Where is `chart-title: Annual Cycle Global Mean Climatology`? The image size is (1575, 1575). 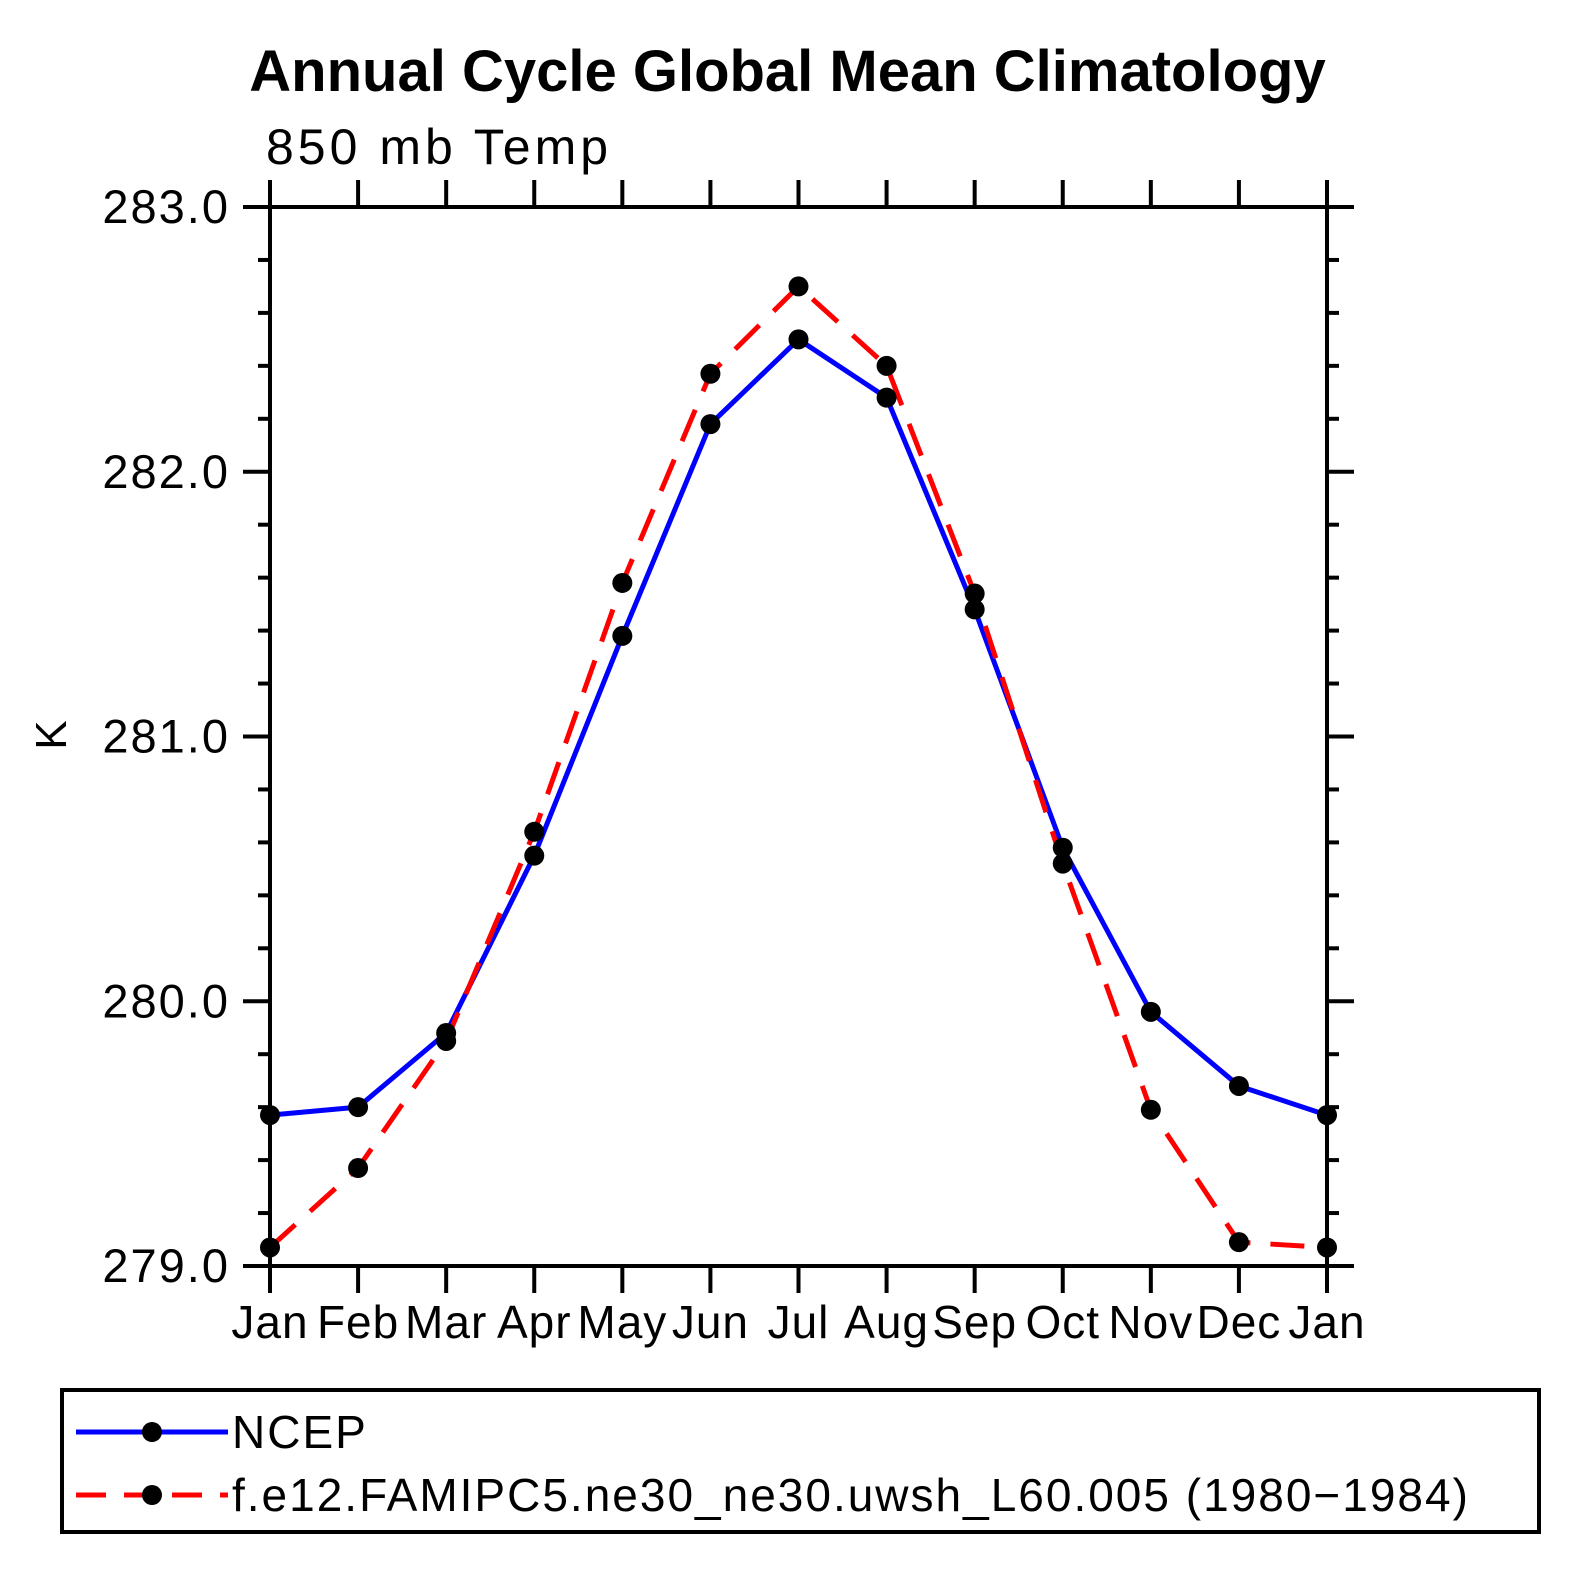
chart-title: Annual Cycle Global Mean Climatology is located at coordinates (787, 71).